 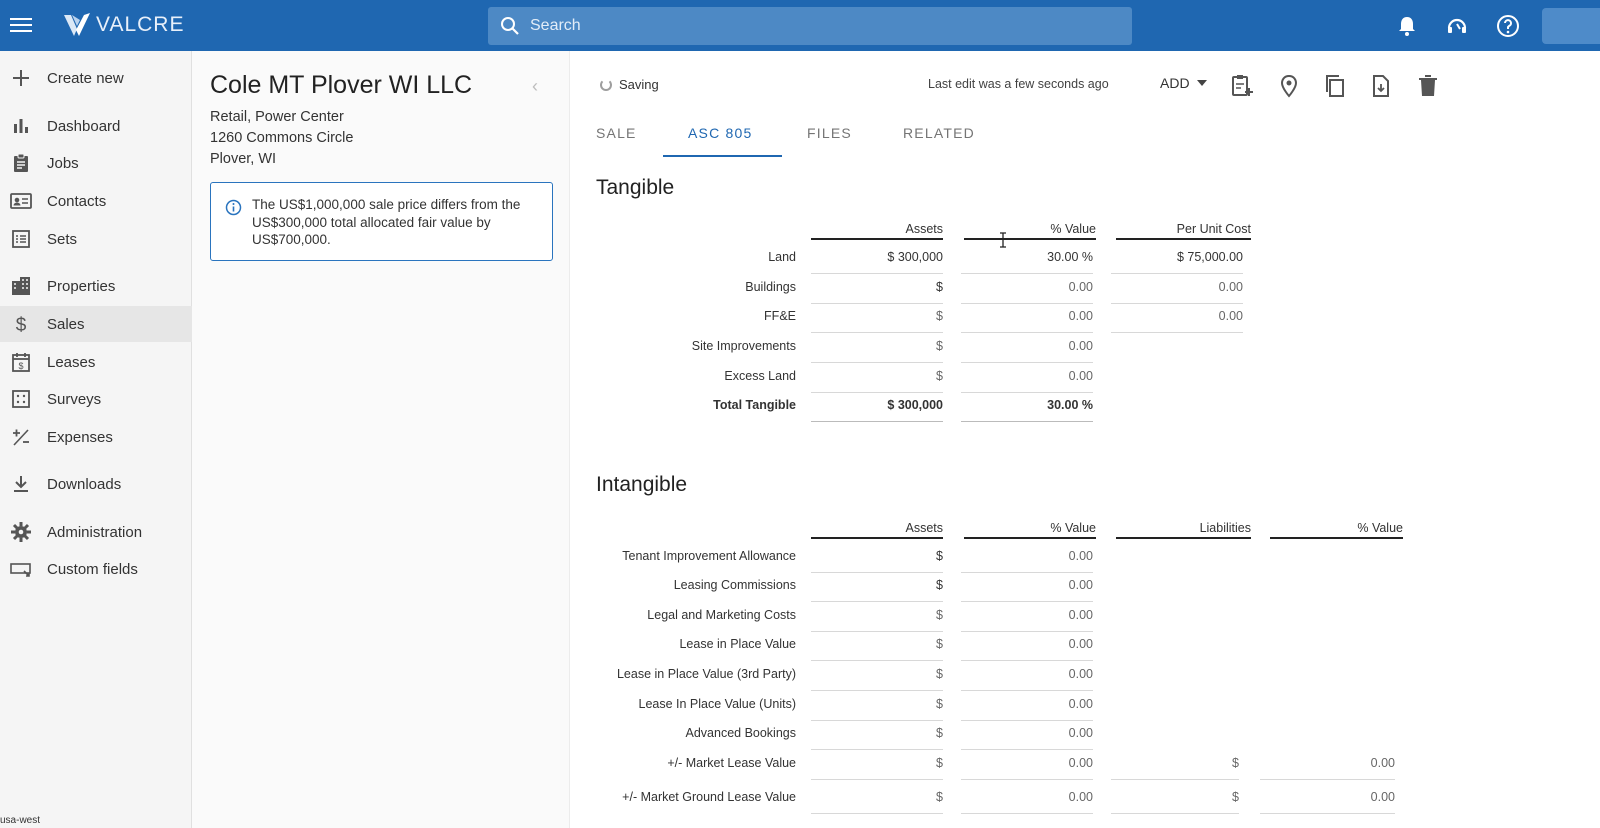 I want to click on nav-custom-fields: Custom fields, so click(x=96, y=569).